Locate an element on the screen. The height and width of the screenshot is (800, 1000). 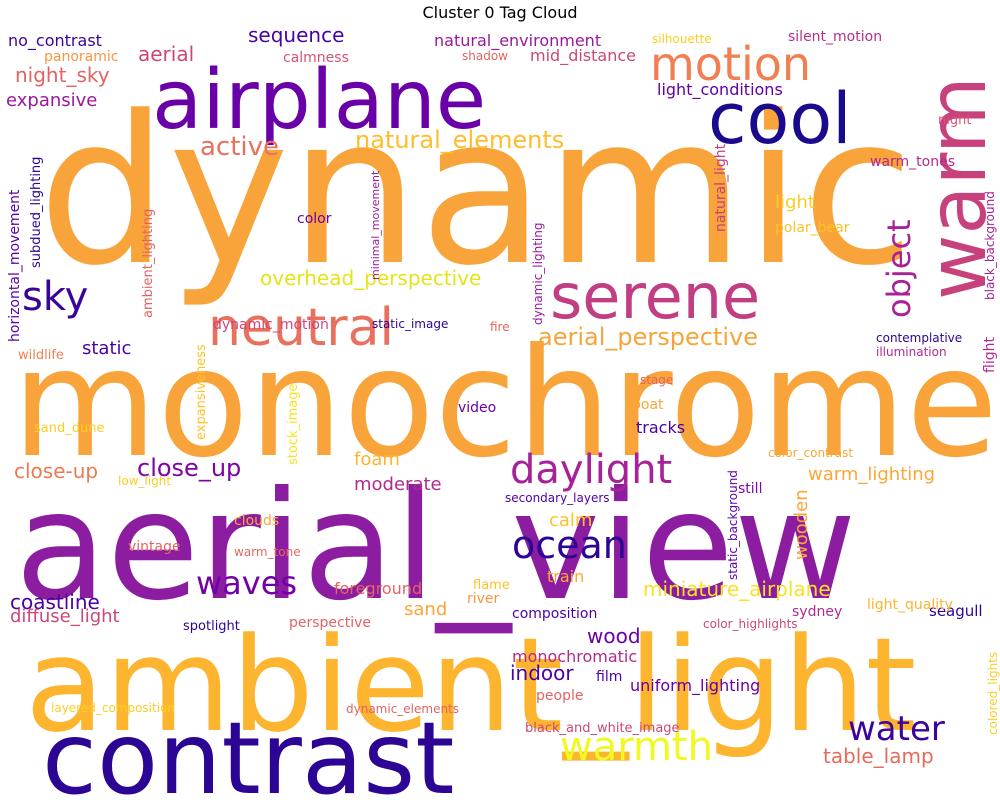
word-motion: motion is located at coordinates (730, 64).